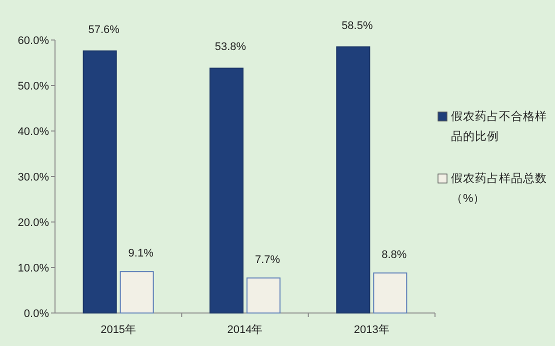 Image resolution: width=555 pixels, height=346 pixels. I want to click on data-label: 9.1%, so click(141, 254).